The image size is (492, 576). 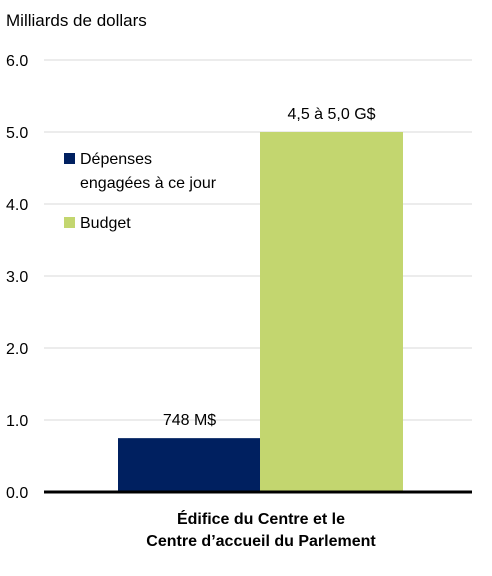 I want to click on x-category-label-line: Centre d’accueil du Parlement, so click(x=261, y=541).